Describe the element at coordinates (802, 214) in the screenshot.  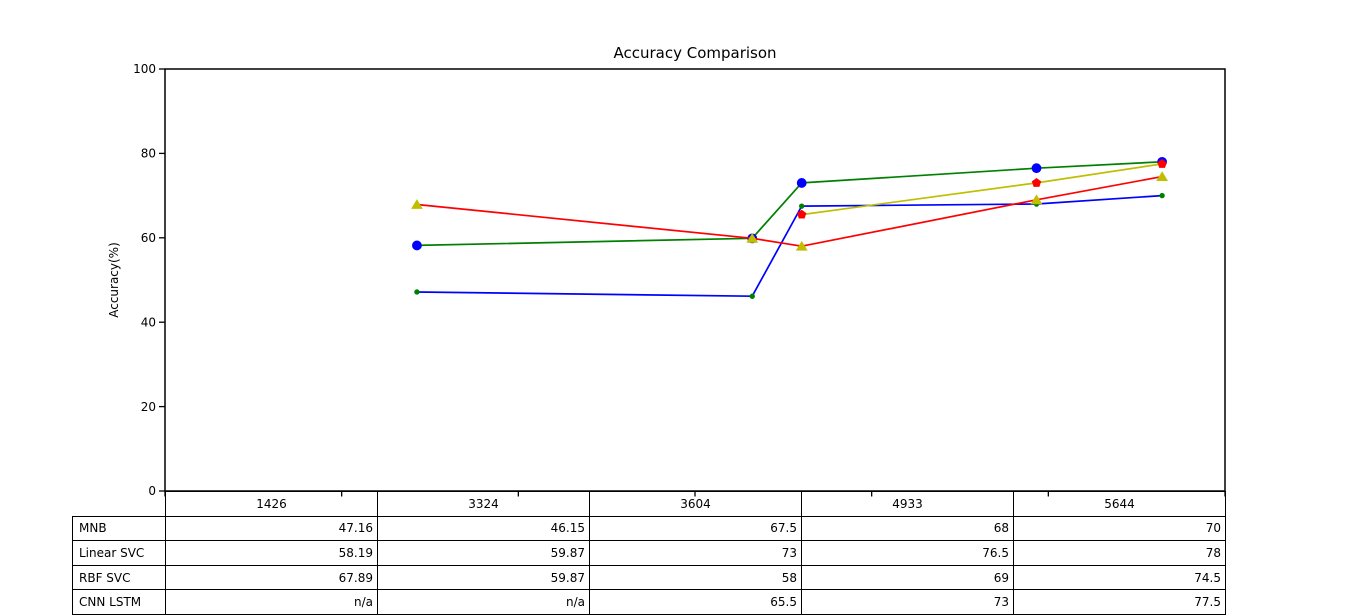
I see `marker-cnn-lstm-x3604` at that location.